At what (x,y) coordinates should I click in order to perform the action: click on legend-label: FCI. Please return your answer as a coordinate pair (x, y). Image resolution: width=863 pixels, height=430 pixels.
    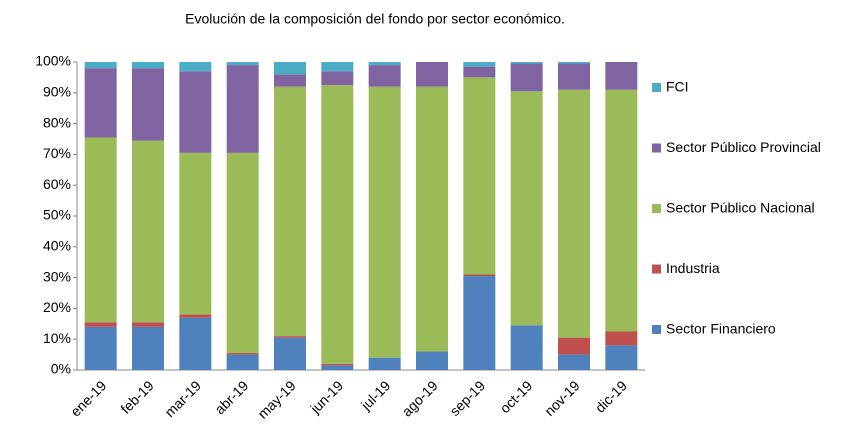
    Looking at the image, I should click on (677, 87).